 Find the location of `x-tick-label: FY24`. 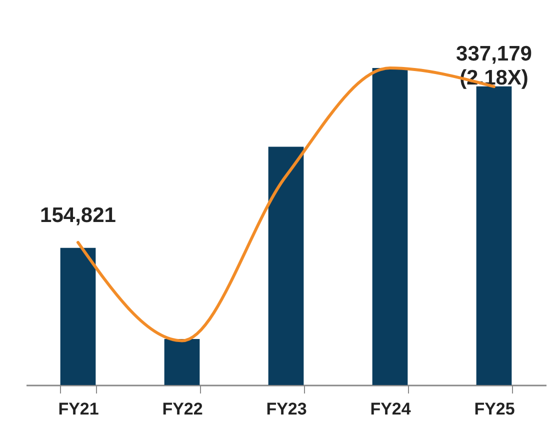

x-tick-label: FY24 is located at coordinates (391, 409).